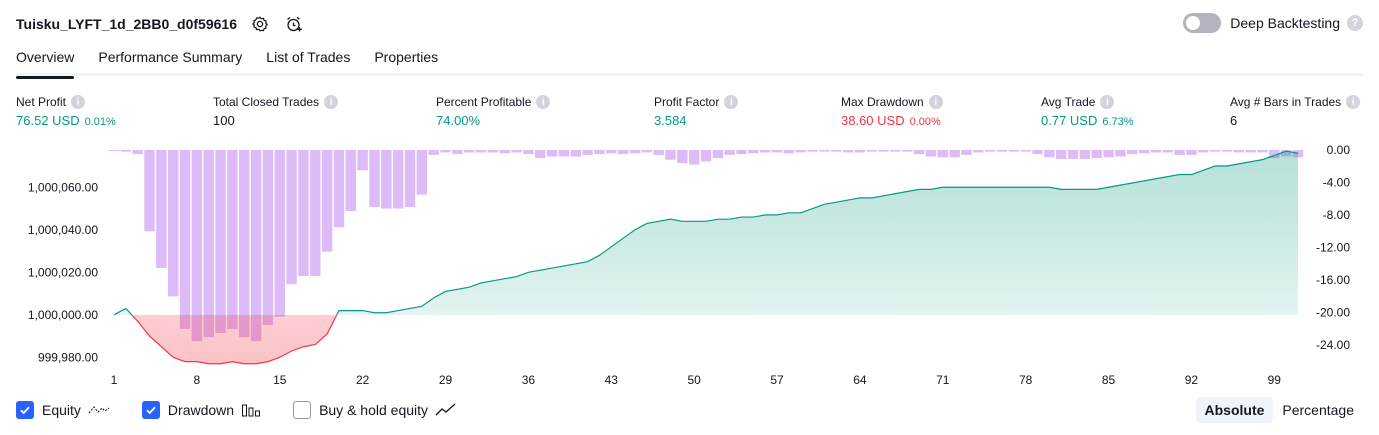 This screenshot has height=435, width=1379. What do you see at coordinates (114, 380) in the screenshot?
I see `x-tick-label: 1` at bounding box center [114, 380].